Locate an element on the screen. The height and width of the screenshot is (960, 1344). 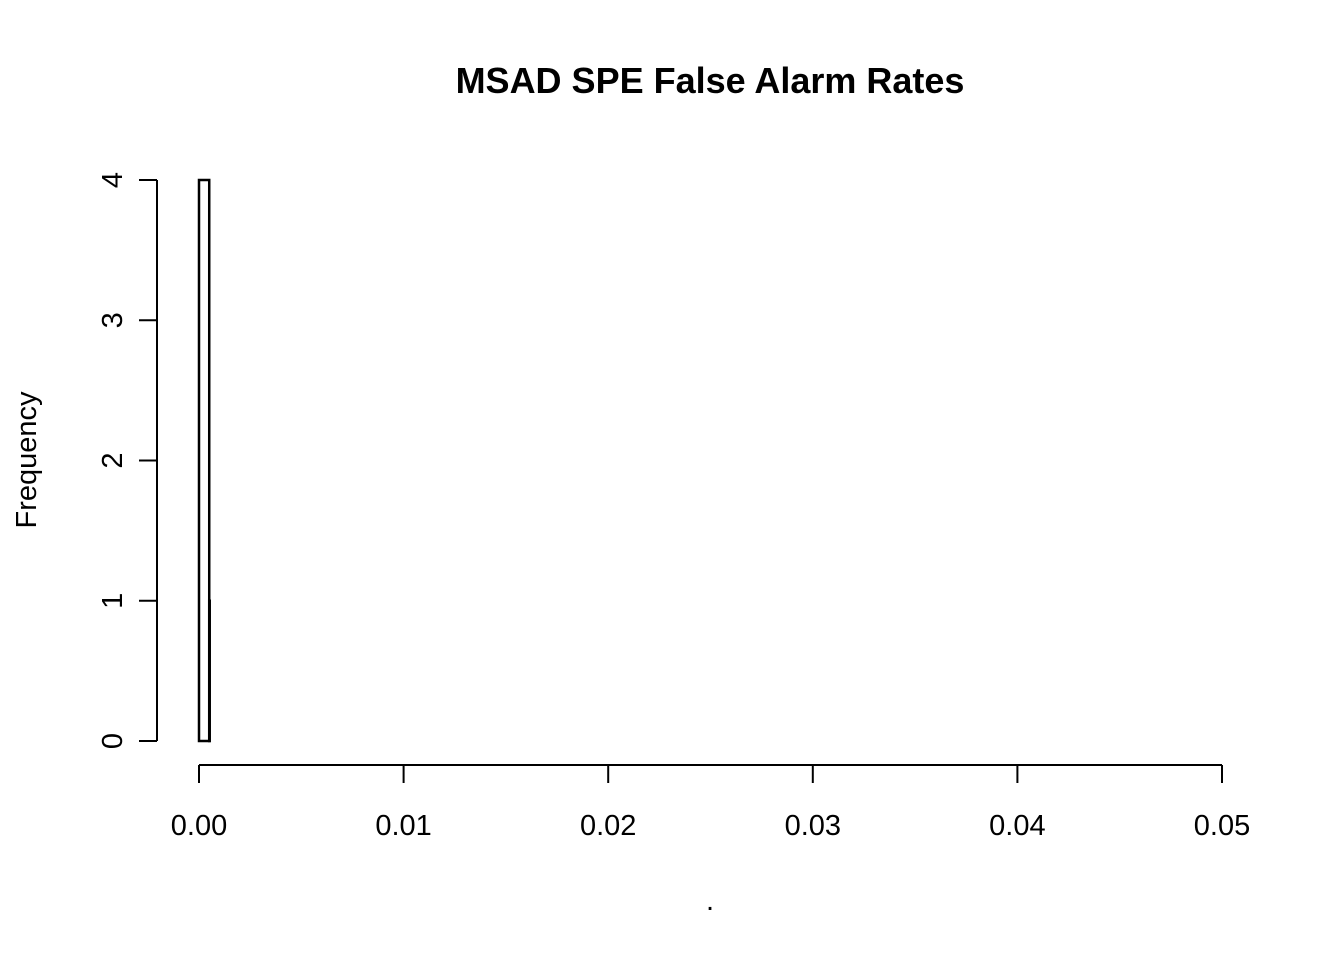
y-tick-label: 4 is located at coordinates (113, 180).